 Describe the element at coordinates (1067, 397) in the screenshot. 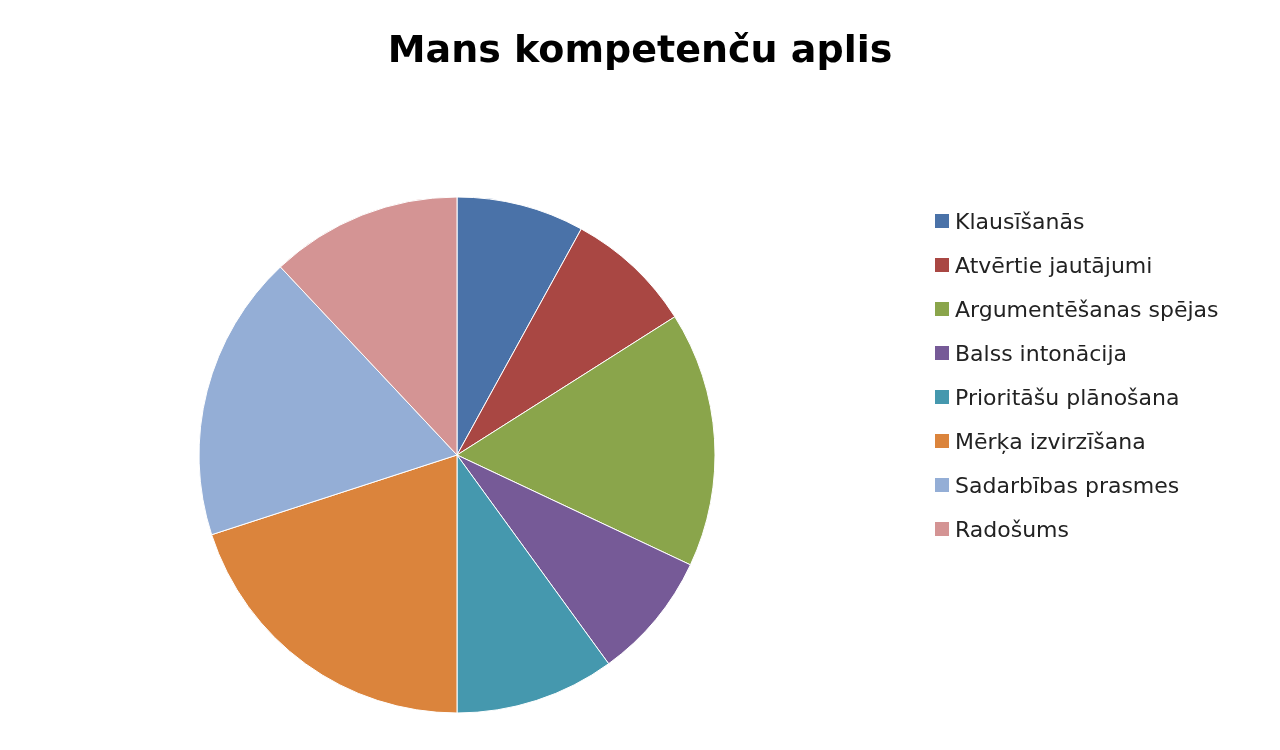

I see `legend-label: Prioritāšu plānošana` at that location.